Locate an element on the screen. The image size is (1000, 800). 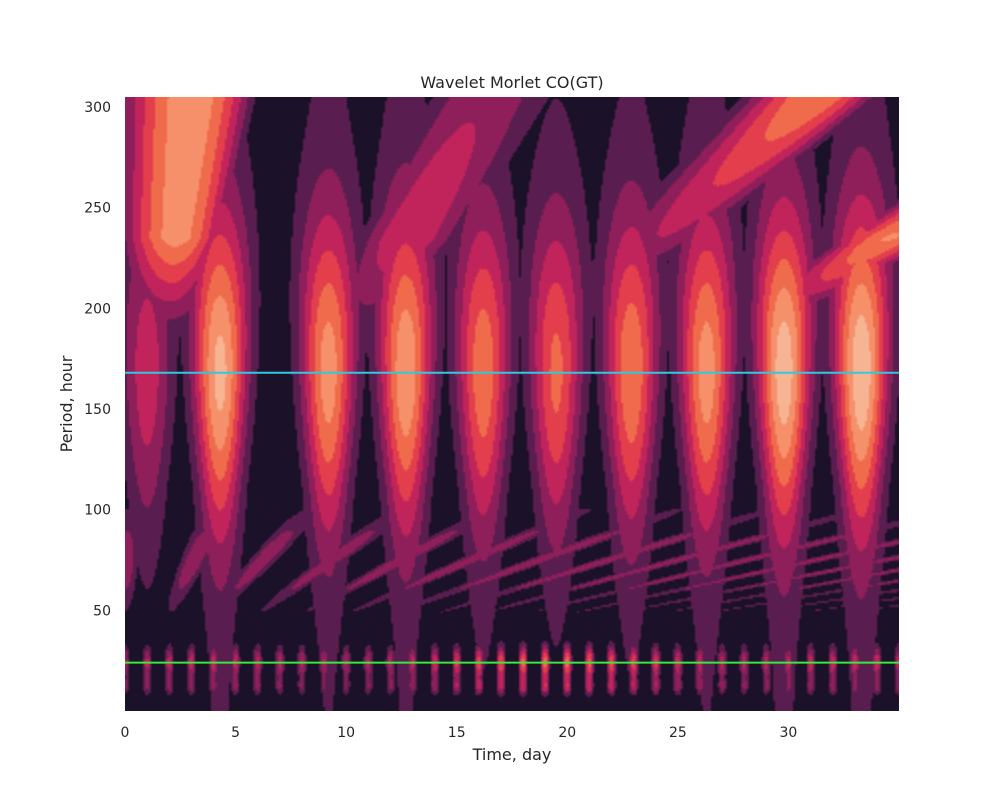
x-tick-label: 20 is located at coordinates (567, 733).